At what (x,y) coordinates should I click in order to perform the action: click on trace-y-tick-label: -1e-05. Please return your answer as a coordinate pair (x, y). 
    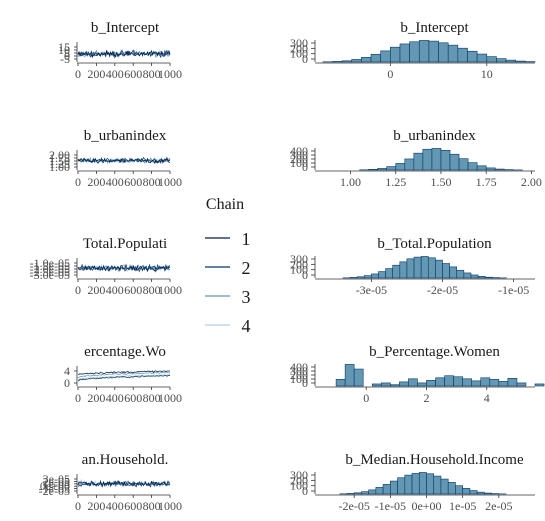
    Looking at the image, I should click on (54, 489).